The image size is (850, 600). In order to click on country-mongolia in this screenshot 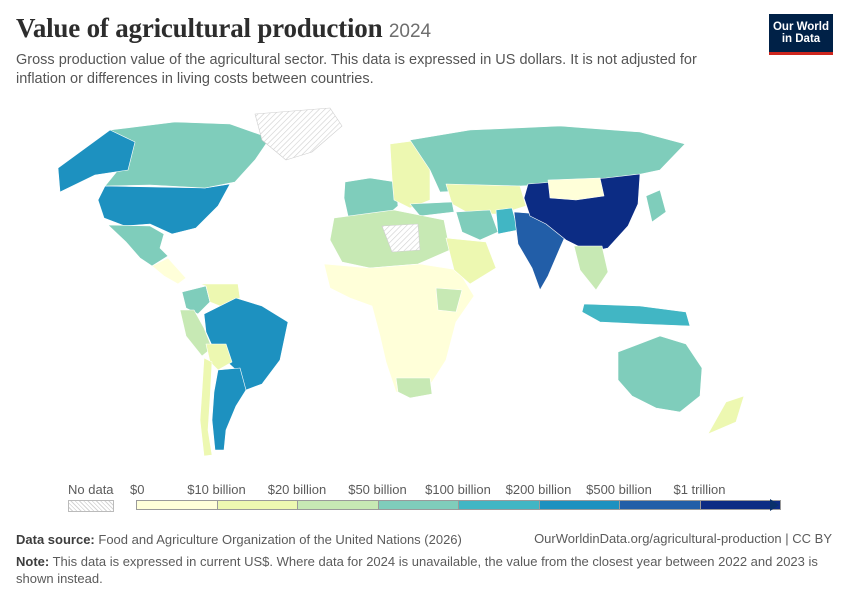, I will do `click(576, 189)`.